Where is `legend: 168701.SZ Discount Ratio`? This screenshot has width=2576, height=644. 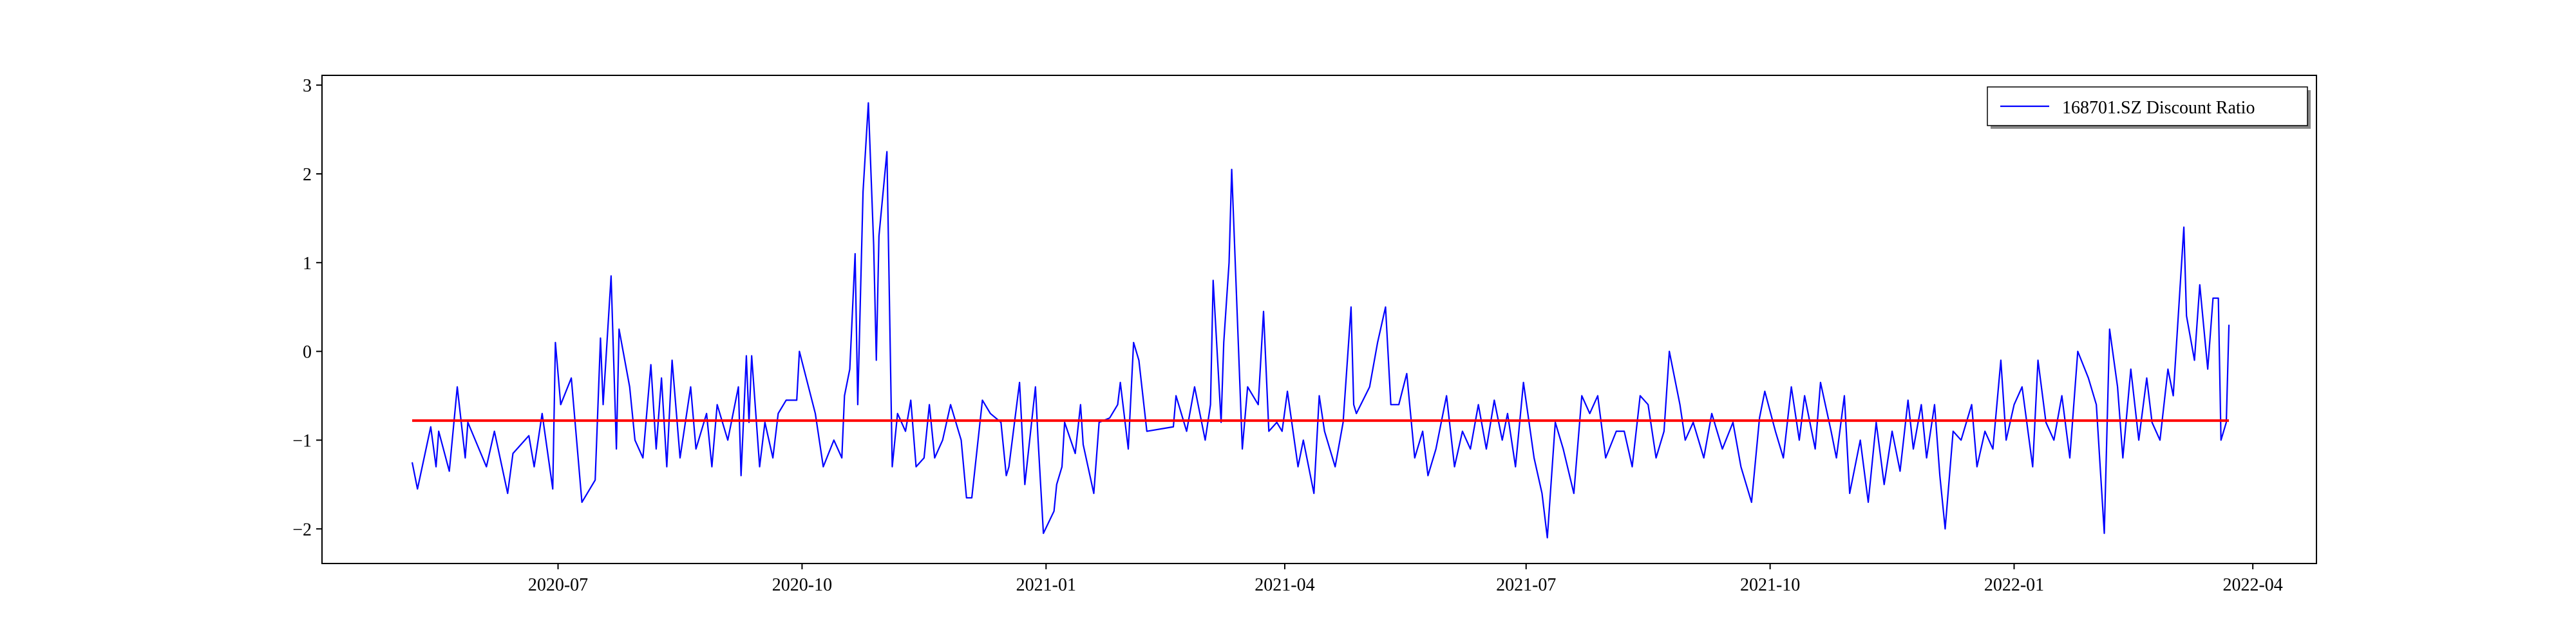 legend: 168701.SZ Discount Ratio is located at coordinates (2149, 108).